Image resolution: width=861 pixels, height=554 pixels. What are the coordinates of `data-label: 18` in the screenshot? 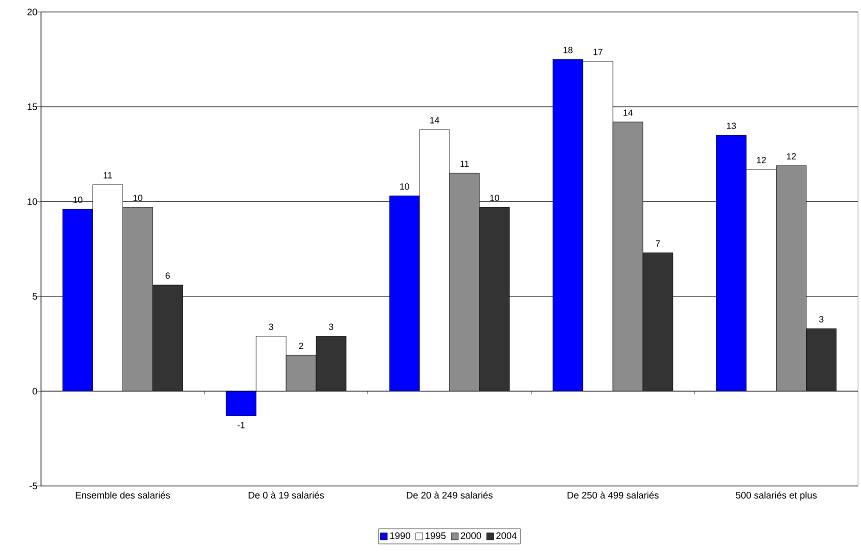 It's located at (568, 50).